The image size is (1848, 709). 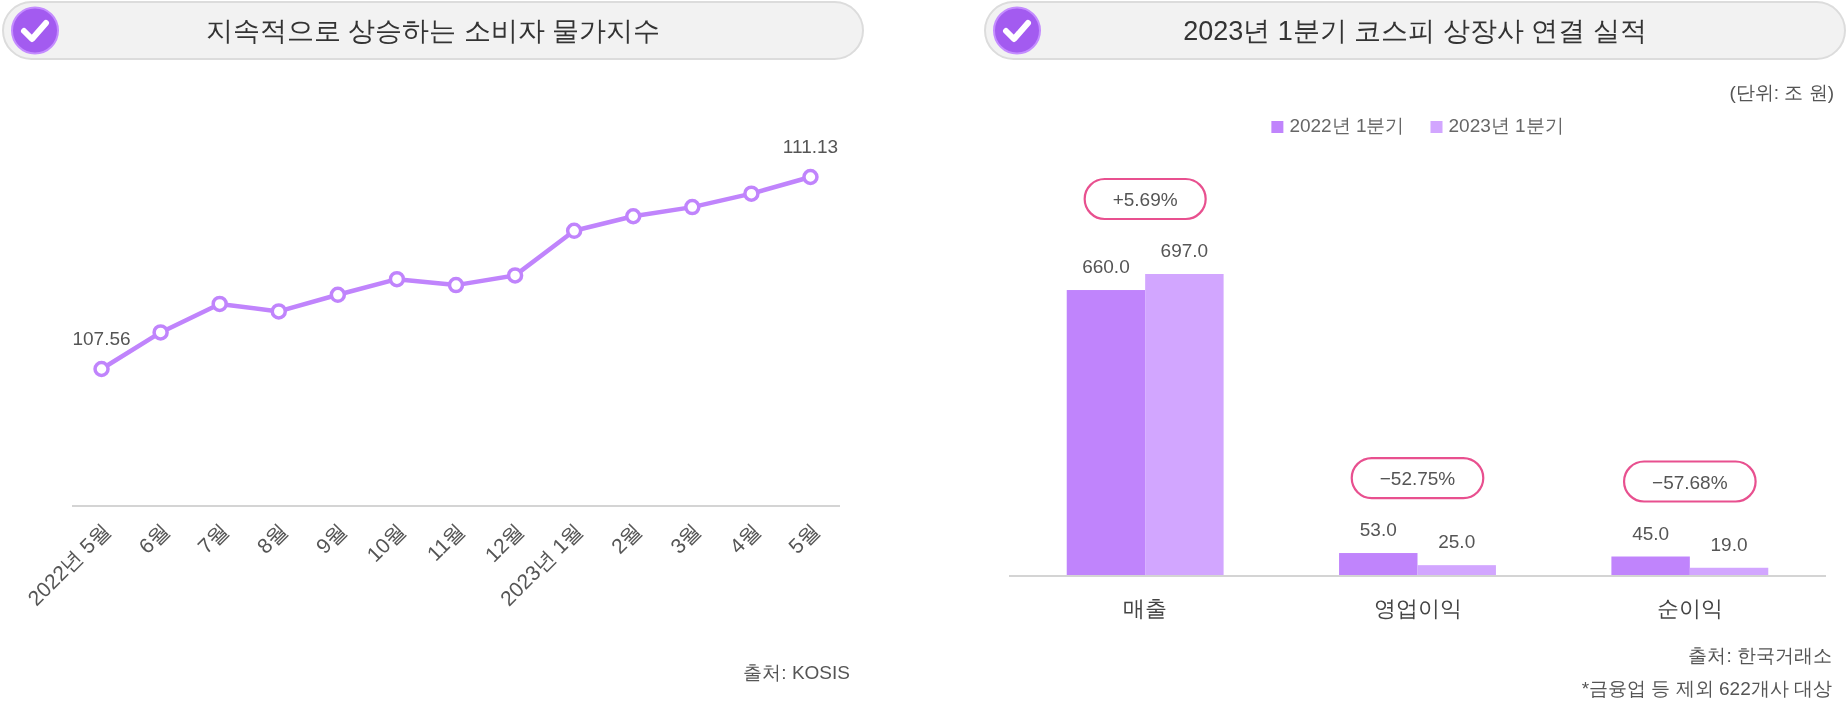 What do you see at coordinates (1415, 31) in the screenshot?
I see `chart-title: 2023년 1분기 코스피 상장사 연결 실적` at bounding box center [1415, 31].